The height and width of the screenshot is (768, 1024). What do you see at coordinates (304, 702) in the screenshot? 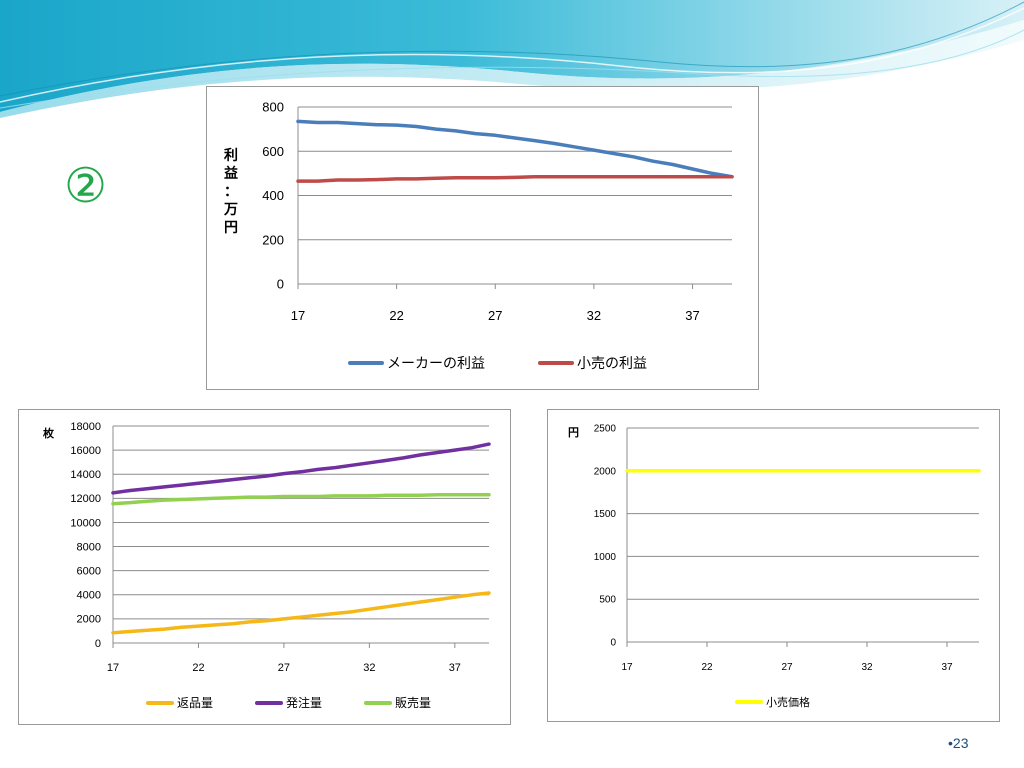
I see `legend-label: 発注量` at bounding box center [304, 702].